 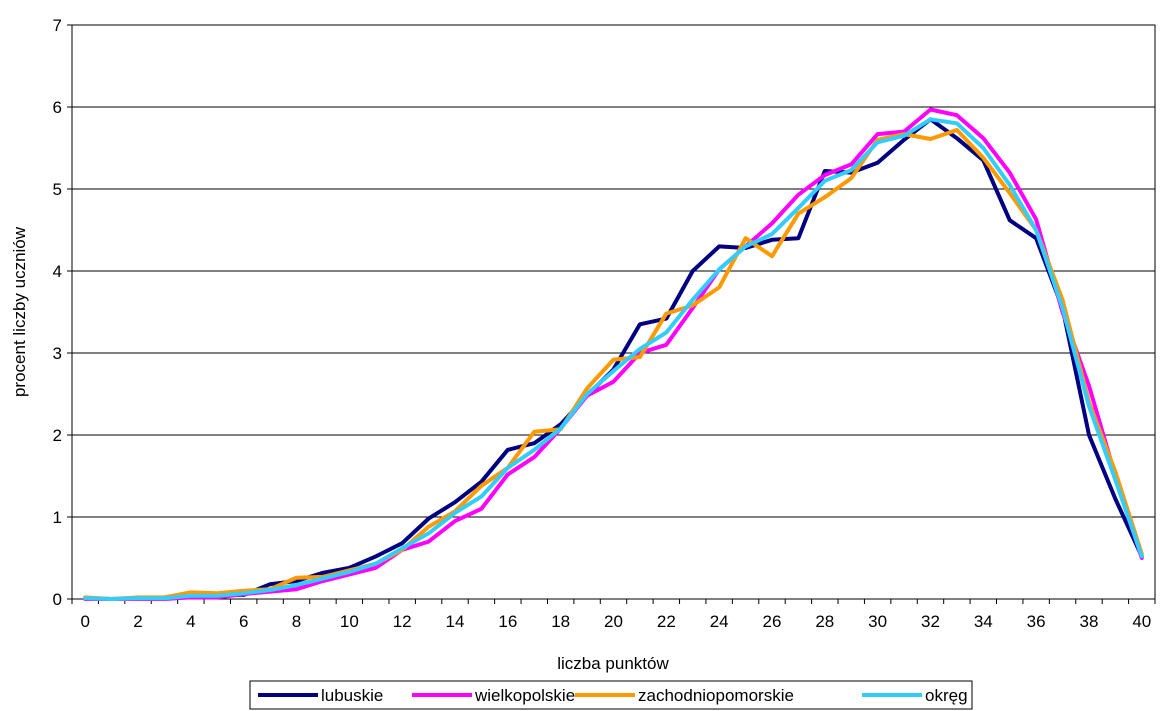 I want to click on legend-label-0: lubuskie, so click(x=352, y=695).